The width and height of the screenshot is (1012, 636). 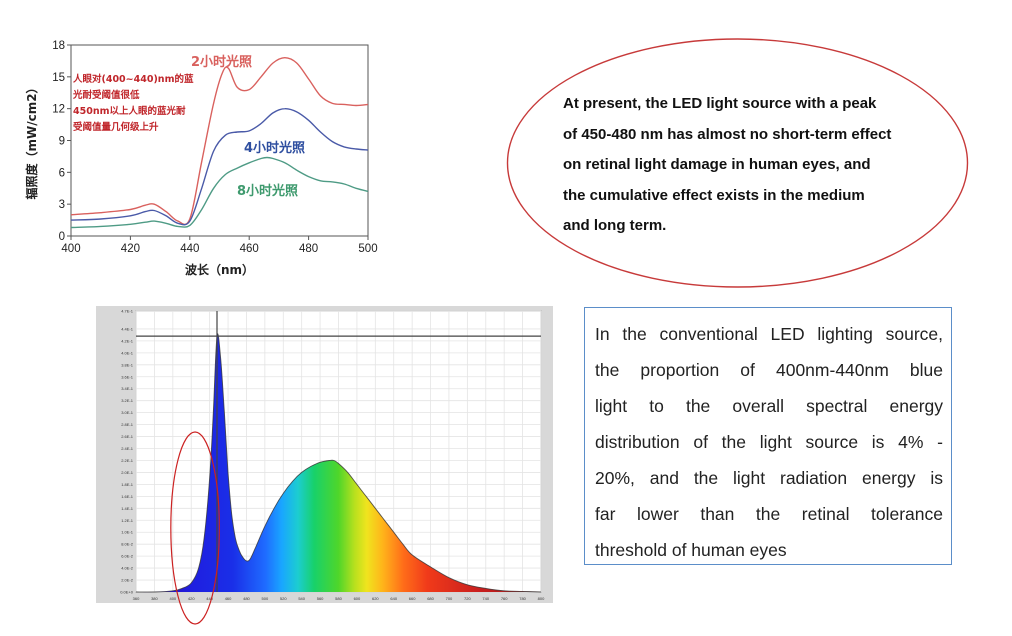 I want to click on y-tick-label: 18, so click(x=58, y=46).